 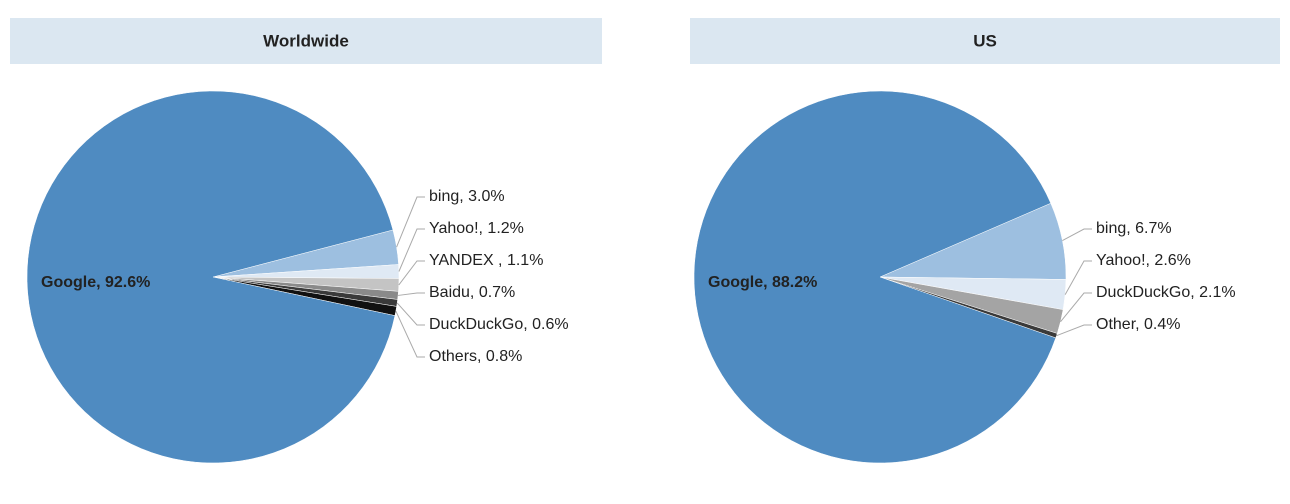 I want to click on data-label: bing, 6.7%, so click(x=1134, y=228).